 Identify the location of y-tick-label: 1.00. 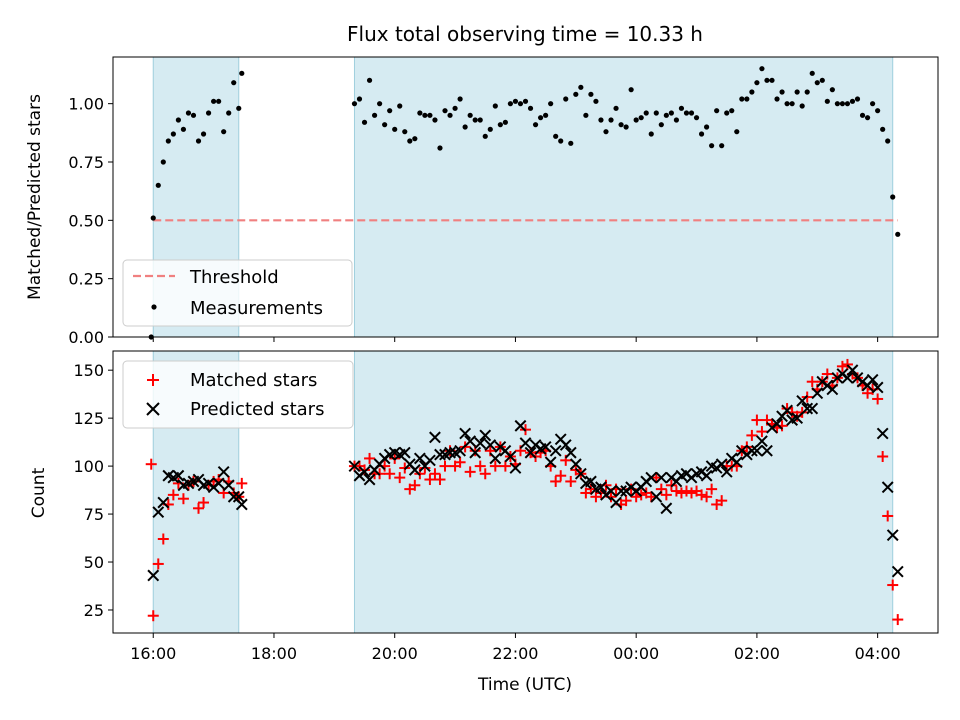
(86, 104).